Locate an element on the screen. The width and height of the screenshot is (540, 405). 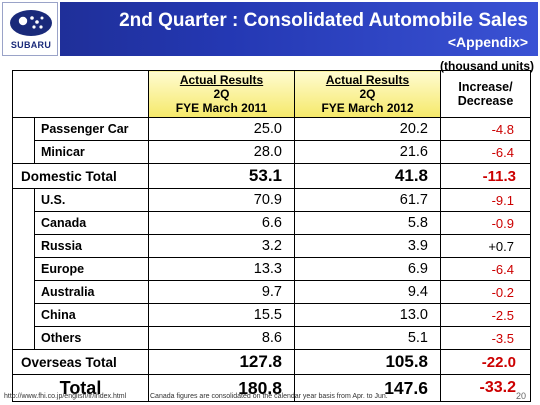
value-fy2012: 20.2 is located at coordinates (367, 129).